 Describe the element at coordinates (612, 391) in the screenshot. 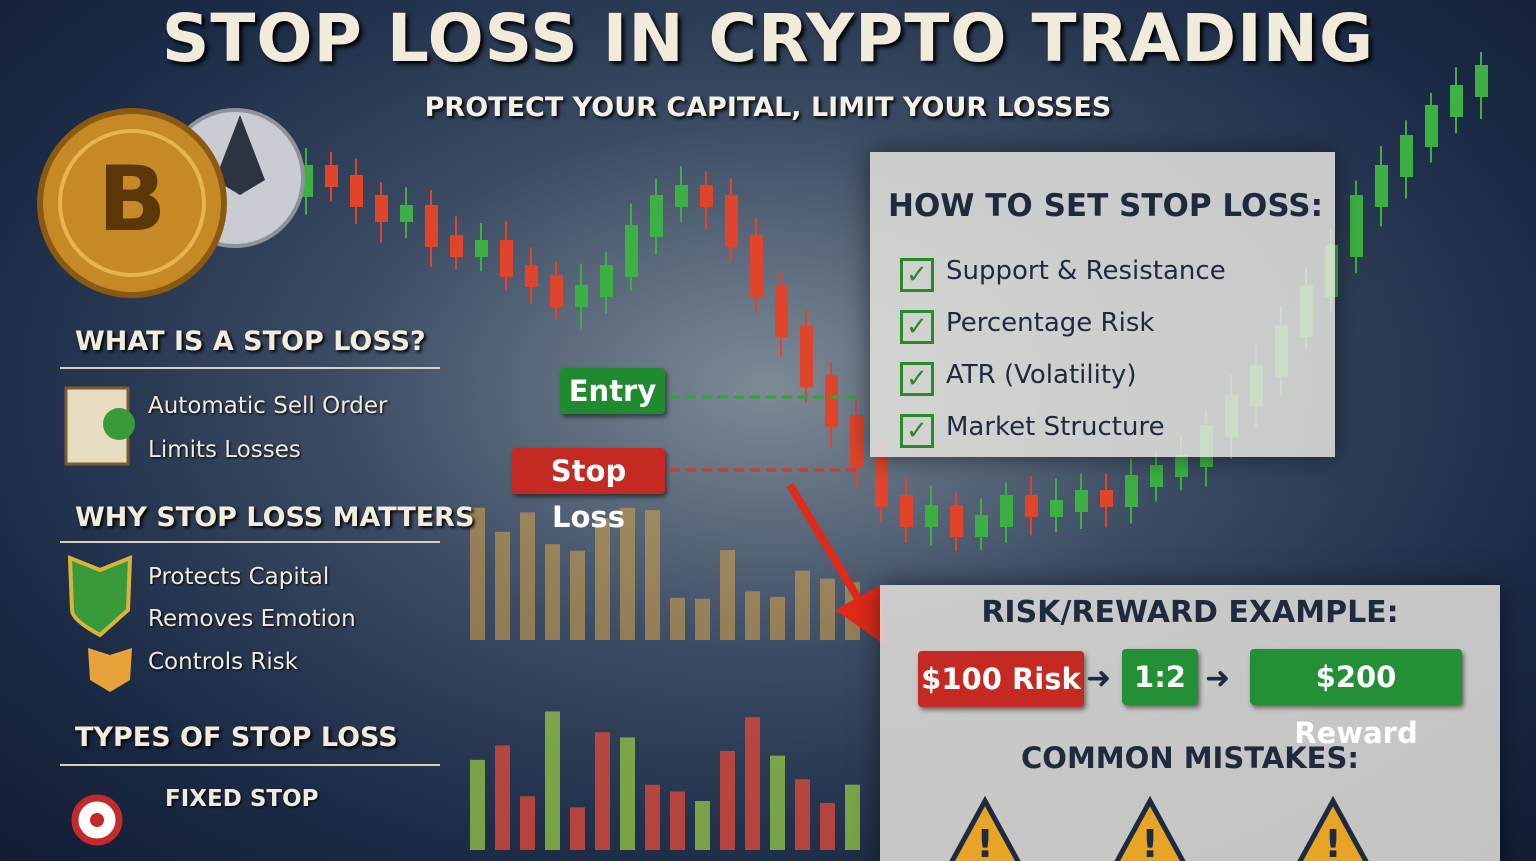

I see `entry-label: Entry` at that location.